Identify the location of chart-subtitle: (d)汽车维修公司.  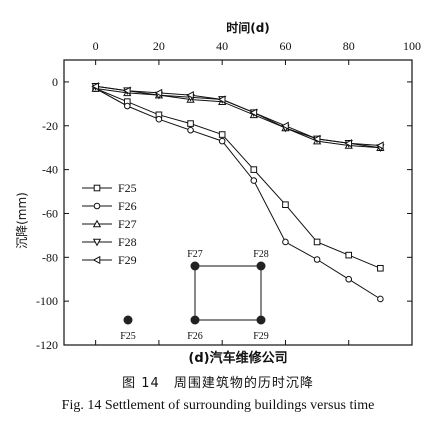
(237, 358).